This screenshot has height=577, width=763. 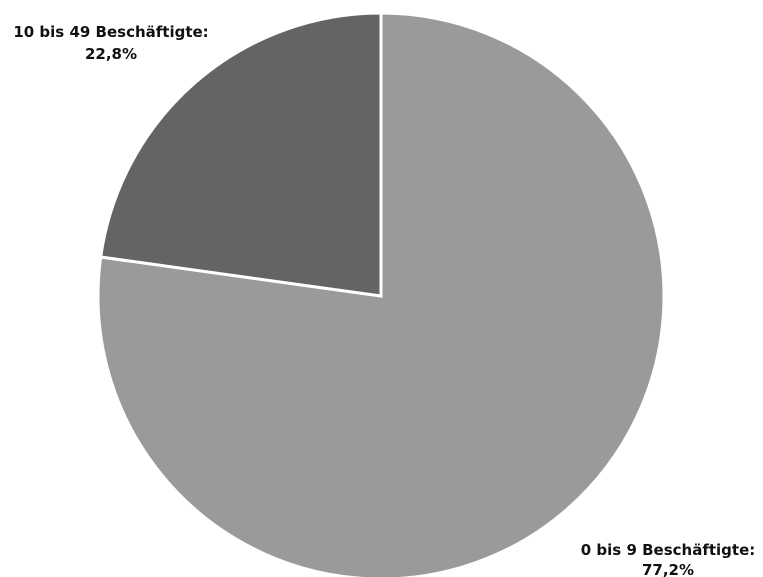 What do you see at coordinates (668, 550) in the screenshot?
I see `slice-label-large: 0 bis 9 Beschäftigte:` at bounding box center [668, 550].